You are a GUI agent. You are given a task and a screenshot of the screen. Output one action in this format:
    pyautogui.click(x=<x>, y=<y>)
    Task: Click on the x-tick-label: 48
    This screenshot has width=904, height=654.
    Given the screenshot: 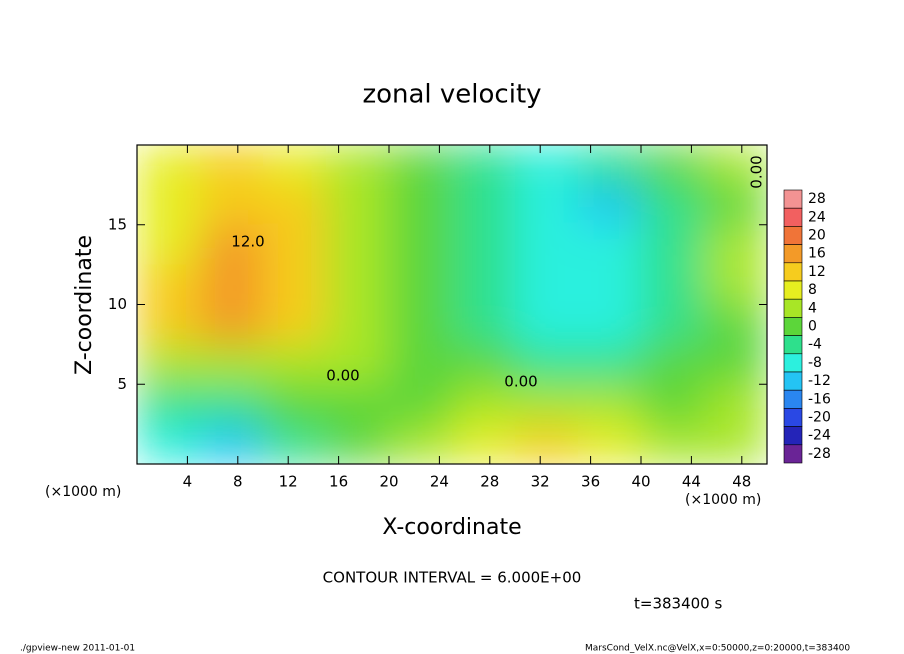 What is the action you would take?
    pyautogui.click(x=741, y=482)
    